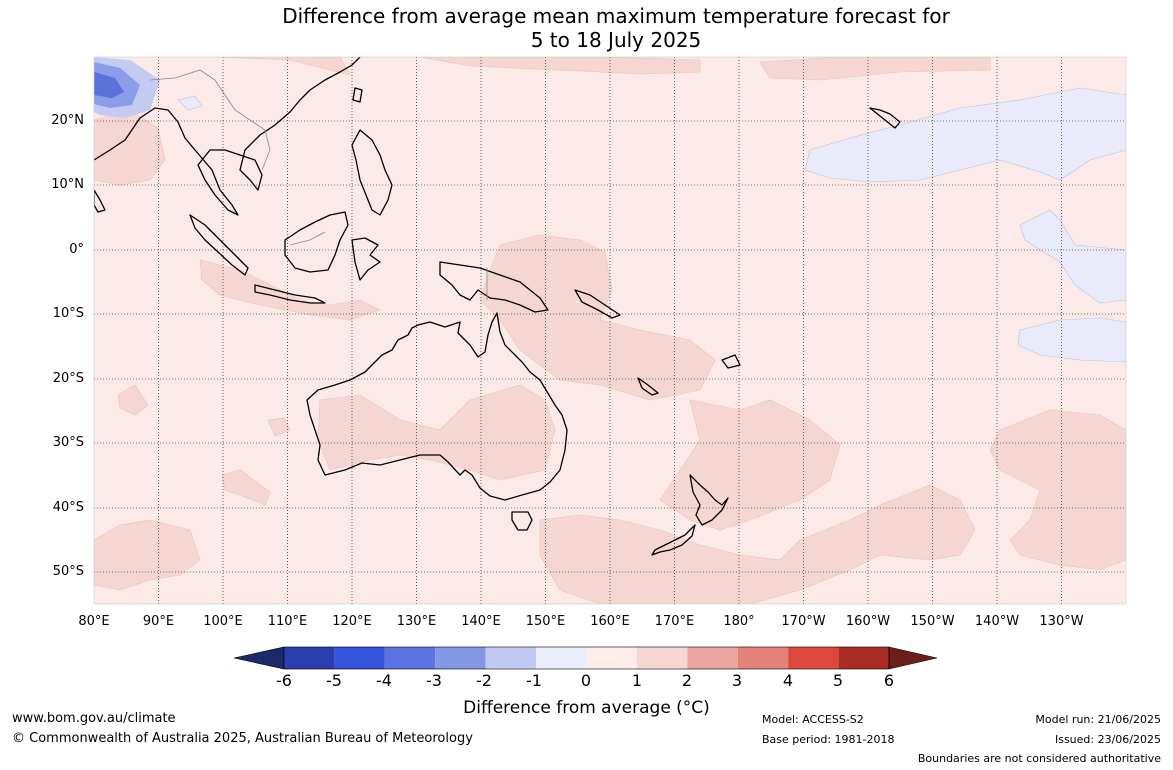 The width and height of the screenshot is (1173, 770). Describe the element at coordinates (932, 621) in the screenshot. I see `lon-label-150w: 150°W` at that location.